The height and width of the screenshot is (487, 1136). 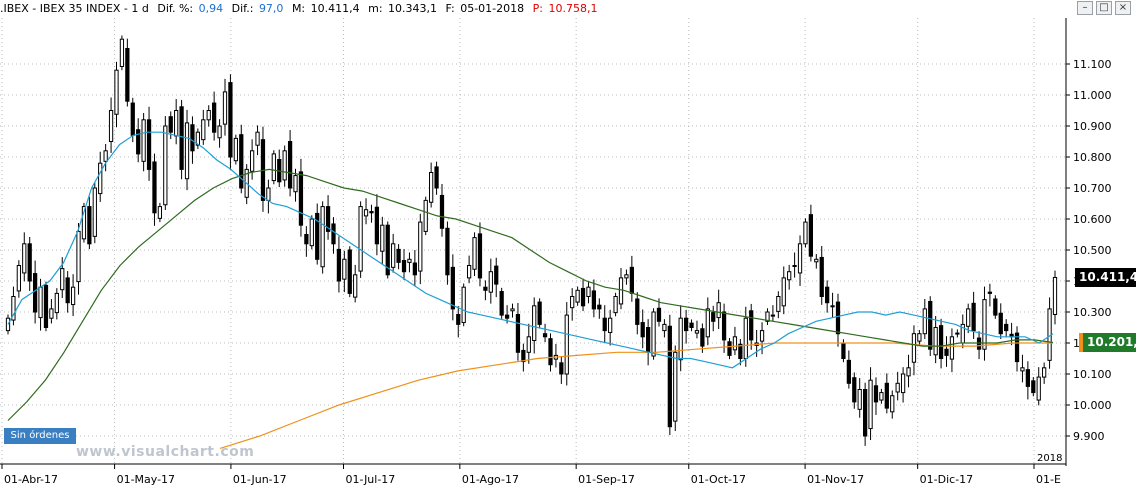 What do you see at coordinates (1104, 8) in the screenshot?
I see `maximize-button: □` at bounding box center [1104, 8].